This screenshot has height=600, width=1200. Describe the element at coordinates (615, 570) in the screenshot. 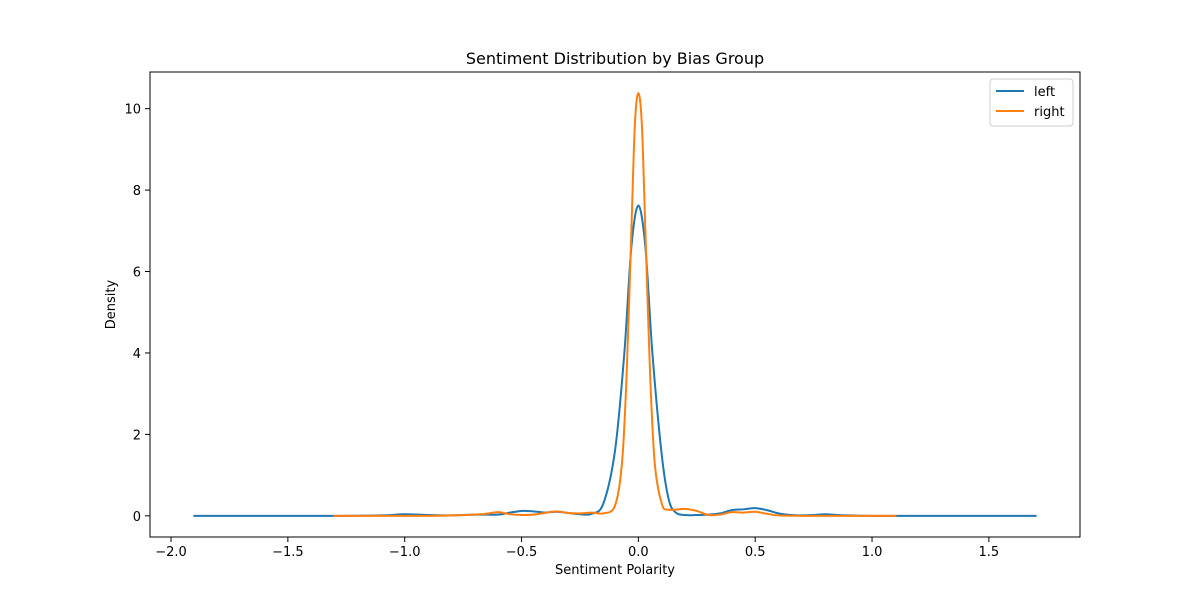

I see `x-axis-label: Sentiment Polarity` at that location.